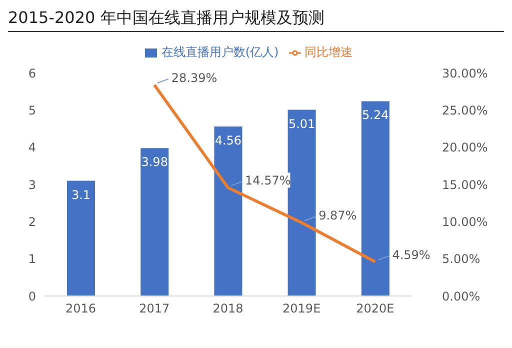 Image resolution: width=512 pixels, height=348 pixels. Describe the element at coordinates (465, 221) in the screenshot. I see `y2-tick-label: 10.00%` at that location.